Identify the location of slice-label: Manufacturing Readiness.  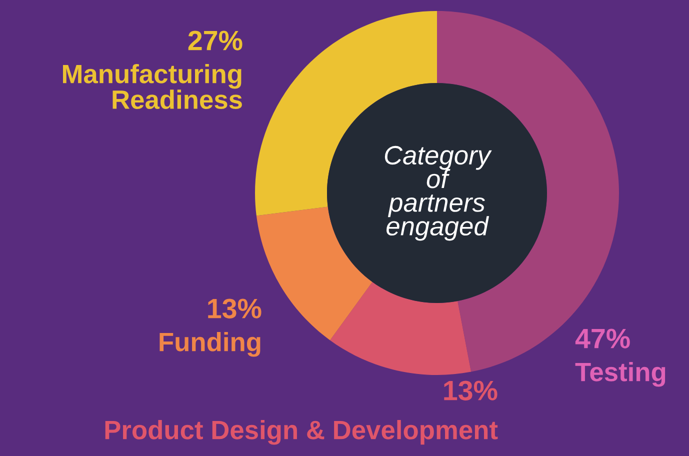
(152, 87).